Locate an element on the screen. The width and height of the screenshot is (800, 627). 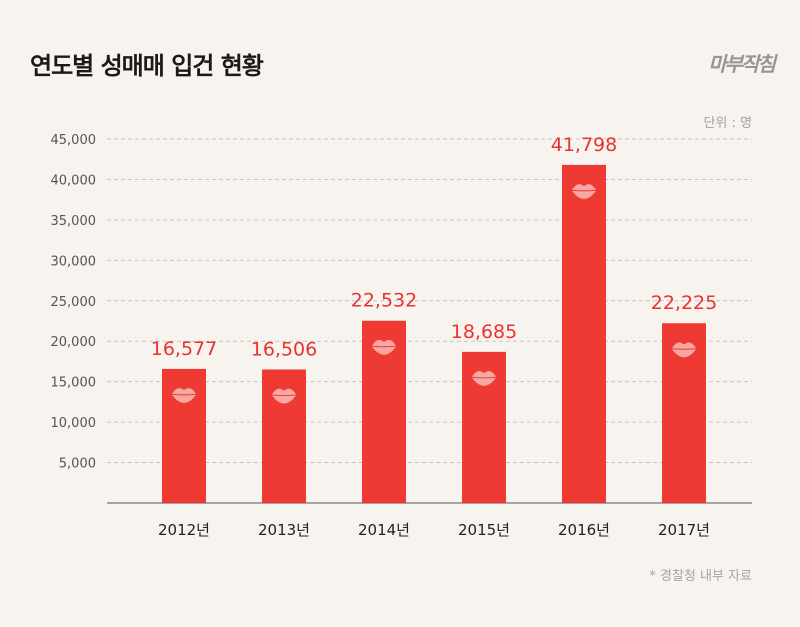
chart-title: 연도별 성매매 입건 현황 is located at coordinates (147, 66).